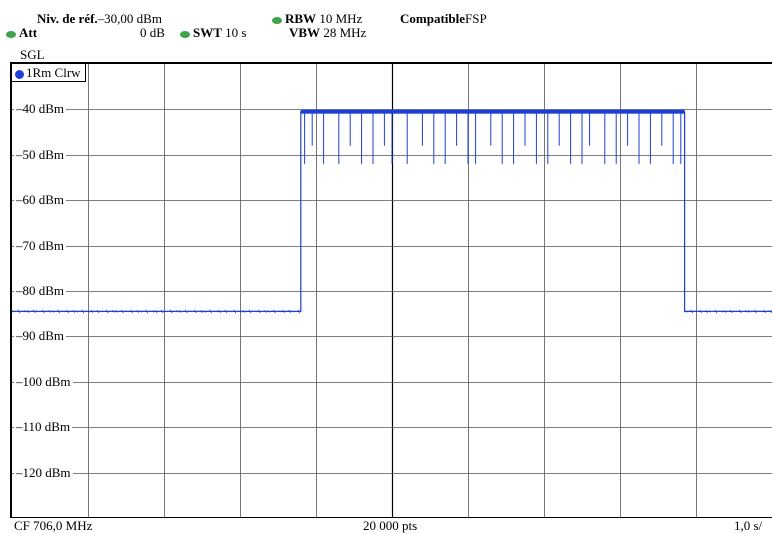 The height and width of the screenshot is (534, 772). I want to click on swt-label: SWT, so click(207, 32).